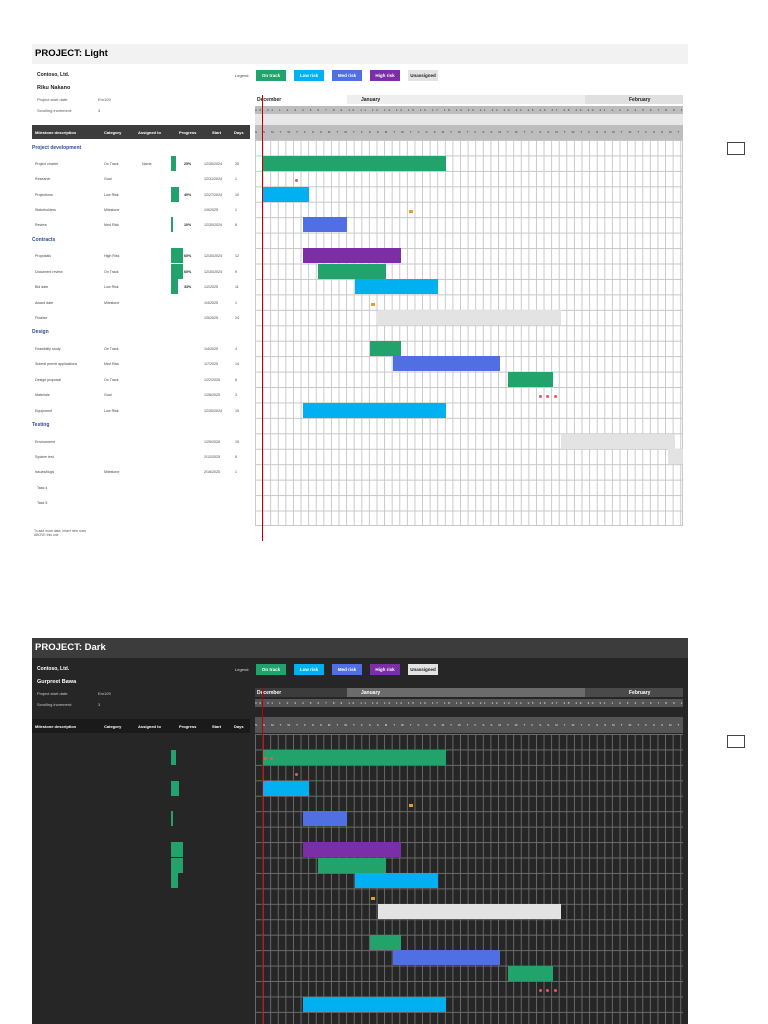 This screenshot has height=1024, width=768. I want to click on light-checkbox, so click(736, 148).